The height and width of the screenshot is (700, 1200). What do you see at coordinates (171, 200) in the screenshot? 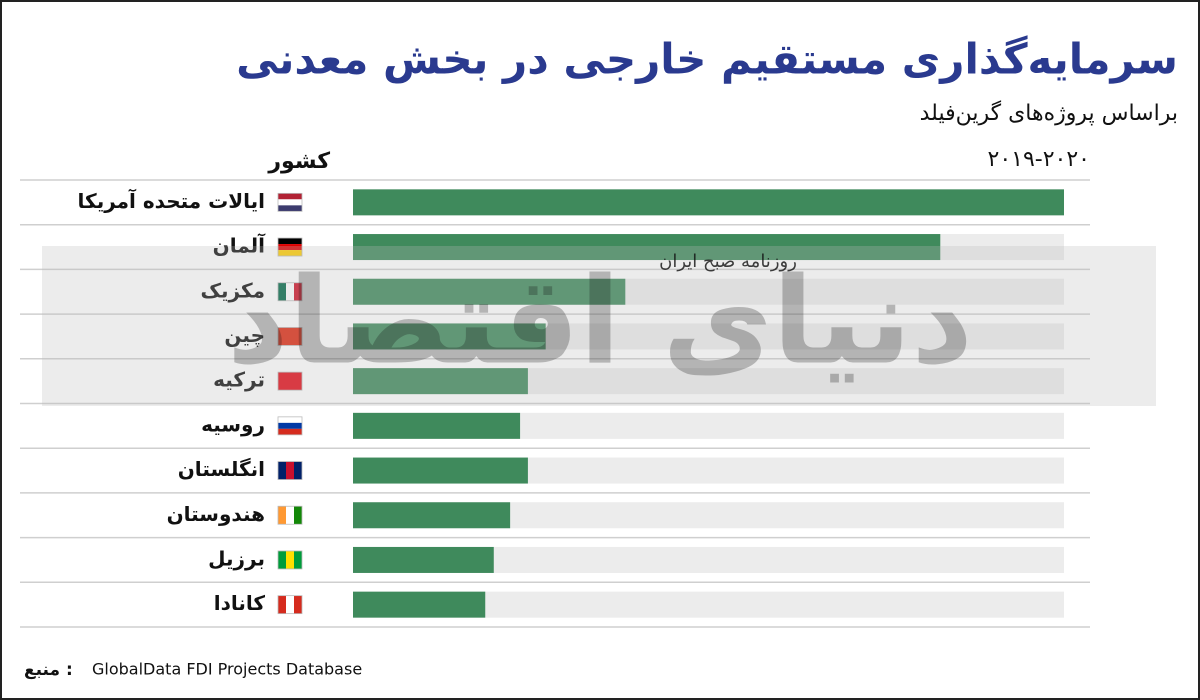
I see `y-tick-label: ایالات متحده آمریکا` at bounding box center [171, 200].